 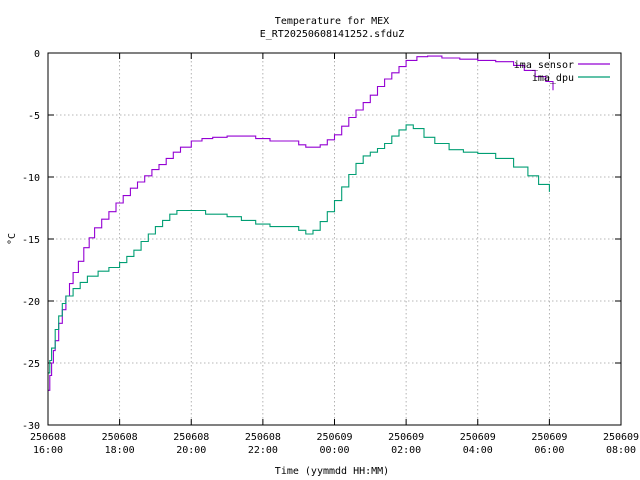 I want to click on chart-subtitle: E_RT20250608141252.sfduZ, so click(x=332, y=34).